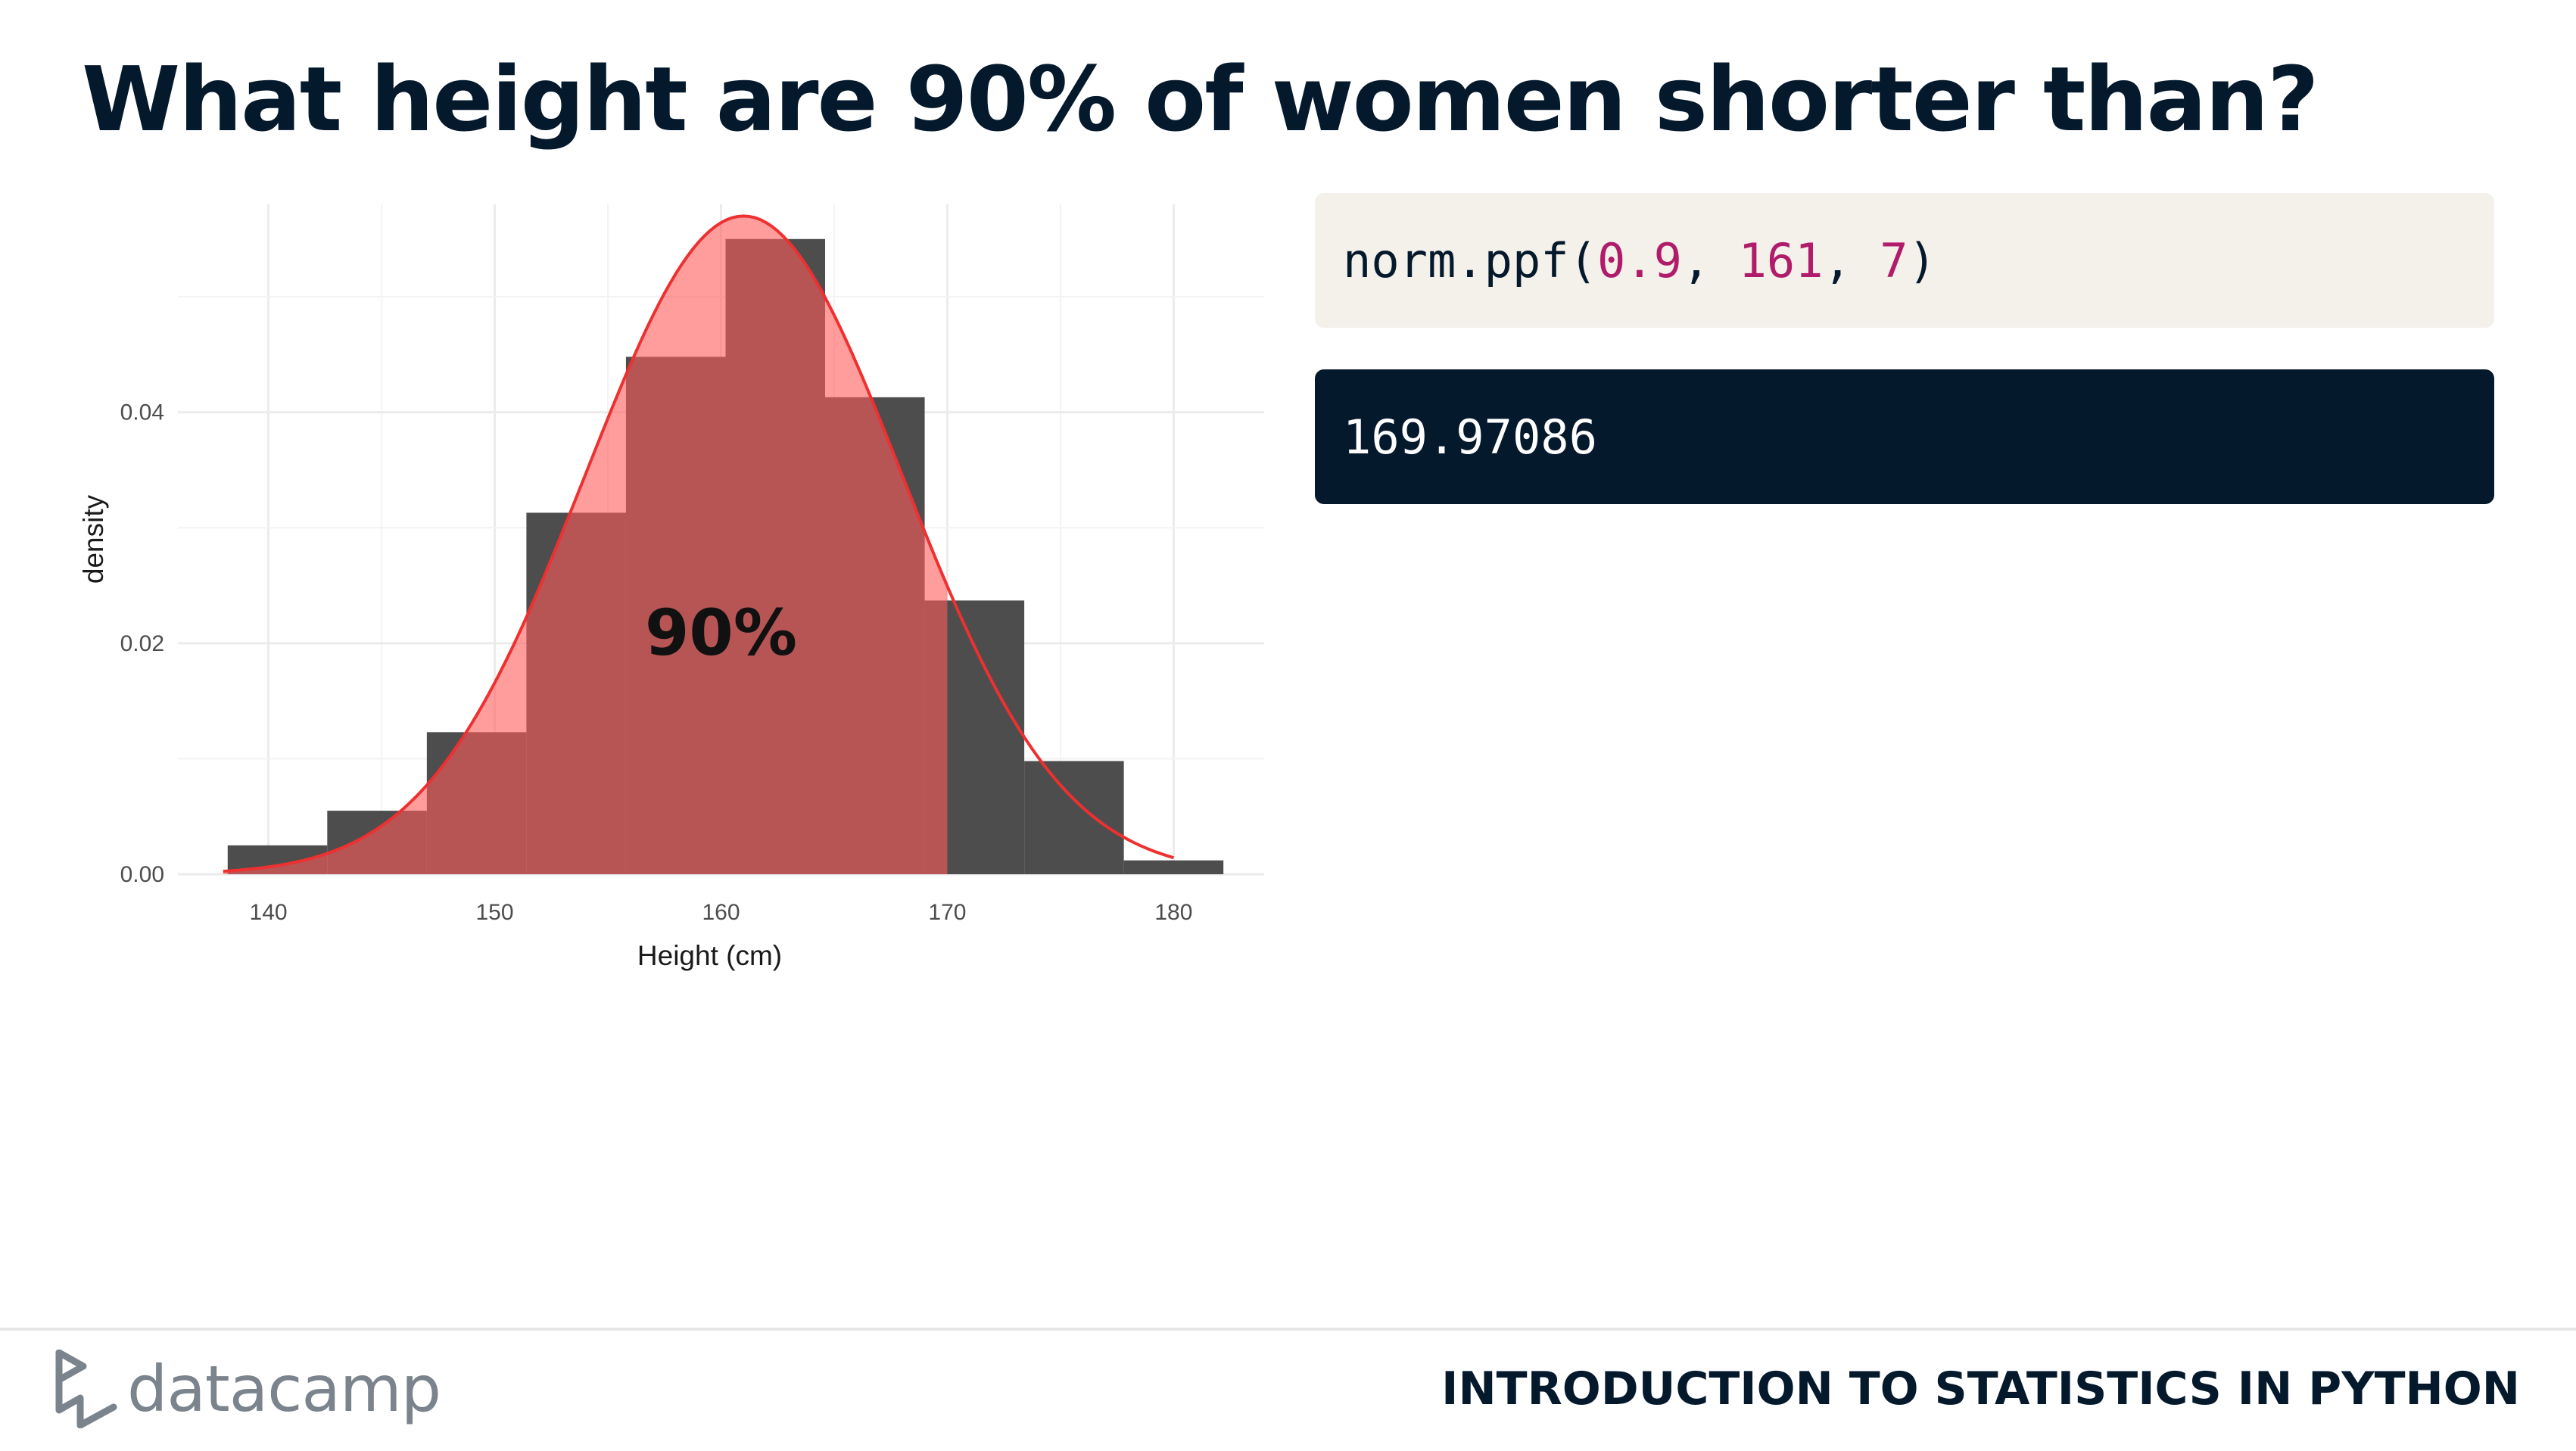 The width and height of the screenshot is (2576, 1451). I want to click on code-arg-mean: 161, so click(1781, 260).